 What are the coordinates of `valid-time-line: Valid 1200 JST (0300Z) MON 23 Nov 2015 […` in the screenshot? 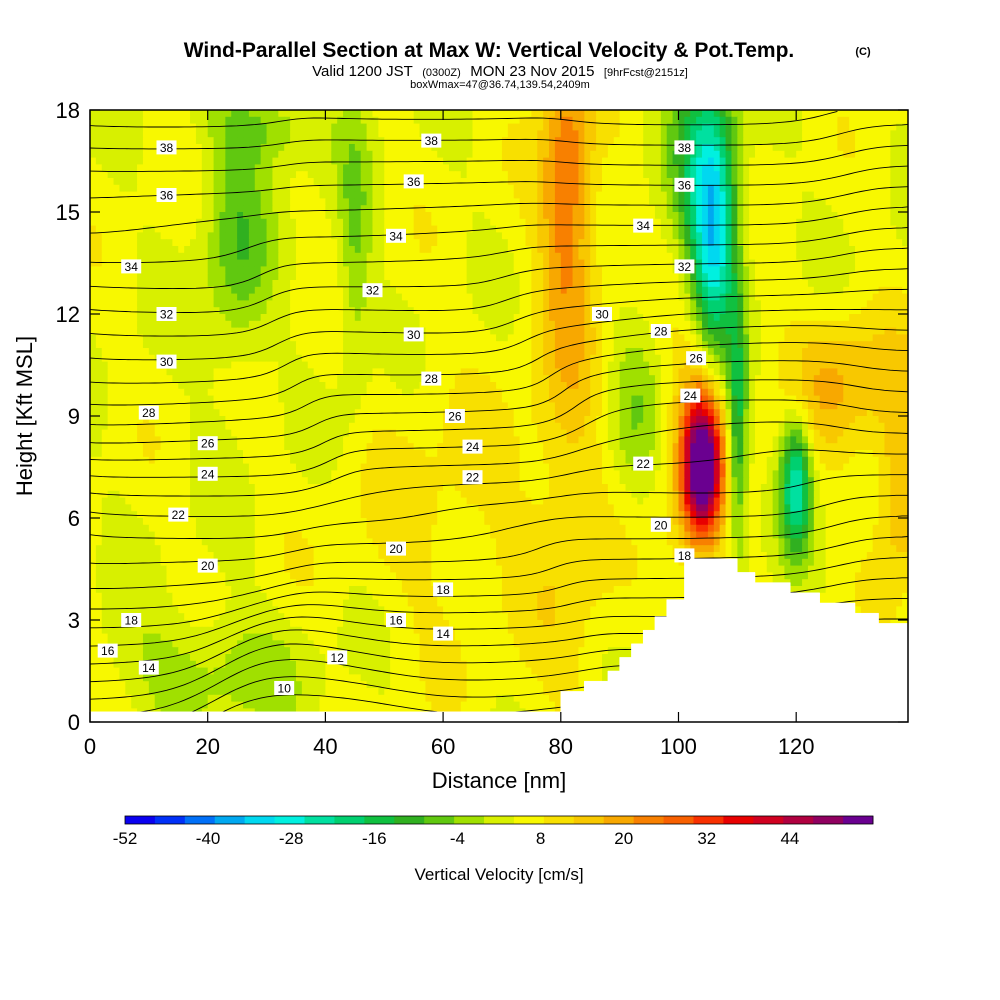 It's located at (500, 71).